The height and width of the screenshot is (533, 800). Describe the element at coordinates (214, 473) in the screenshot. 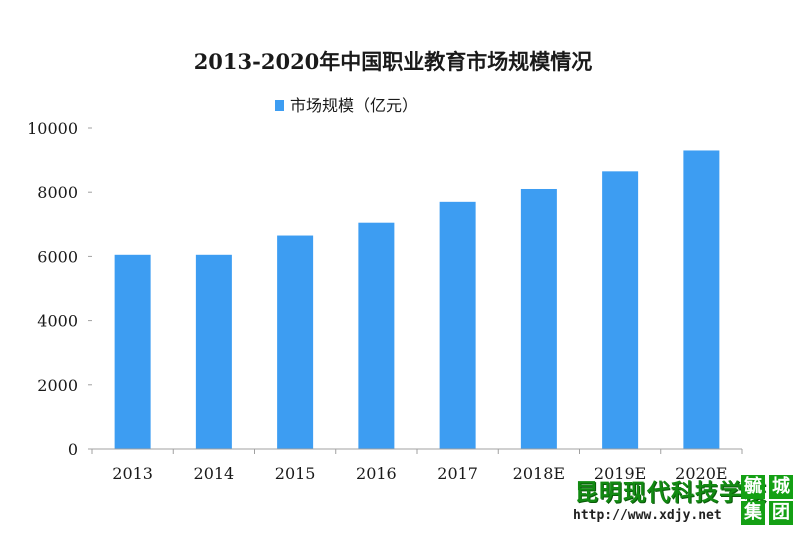

I see `x-tick-label: 2014` at that location.